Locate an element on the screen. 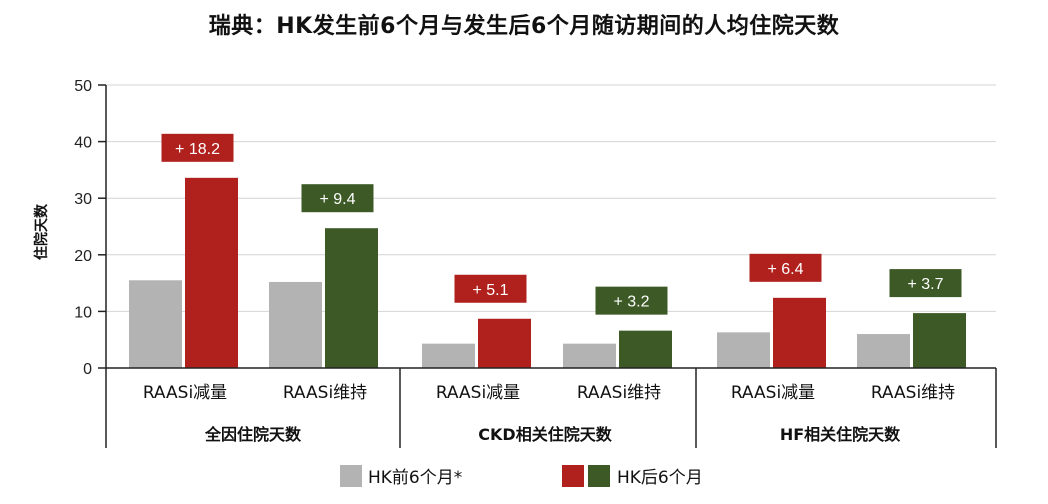 The width and height of the screenshot is (1048, 504). diff-label: + 18.2 is located at coordinates (197, 149).